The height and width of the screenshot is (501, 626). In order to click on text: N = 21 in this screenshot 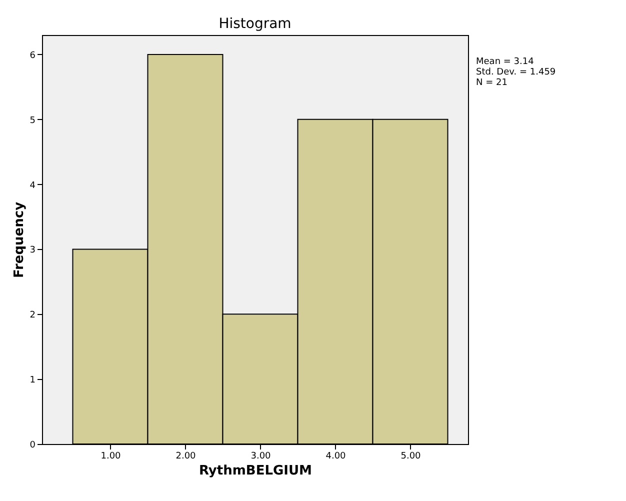, I will do `click(492, 83)`.